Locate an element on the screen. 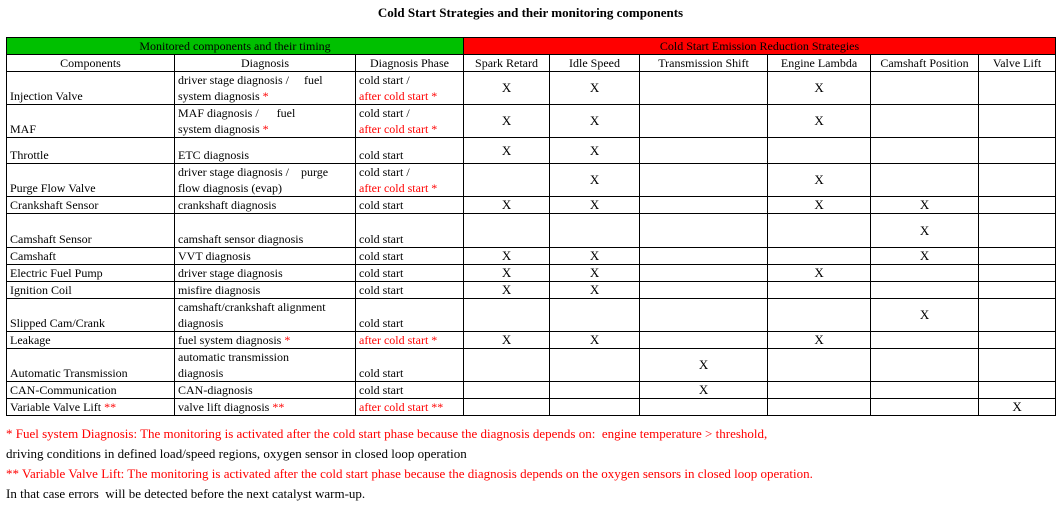 The image size is (1059, 509). component-cell: Slipped Cam/Crank is located at coordinates (90, 315).